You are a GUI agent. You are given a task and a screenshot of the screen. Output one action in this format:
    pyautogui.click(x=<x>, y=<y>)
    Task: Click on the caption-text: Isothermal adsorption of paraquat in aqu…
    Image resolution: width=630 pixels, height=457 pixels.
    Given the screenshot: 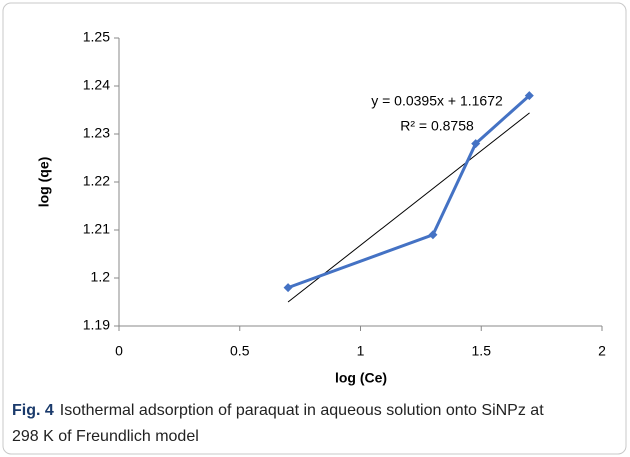 What is the action you would take?
    pyautogui.click(x=278, y=423)
    